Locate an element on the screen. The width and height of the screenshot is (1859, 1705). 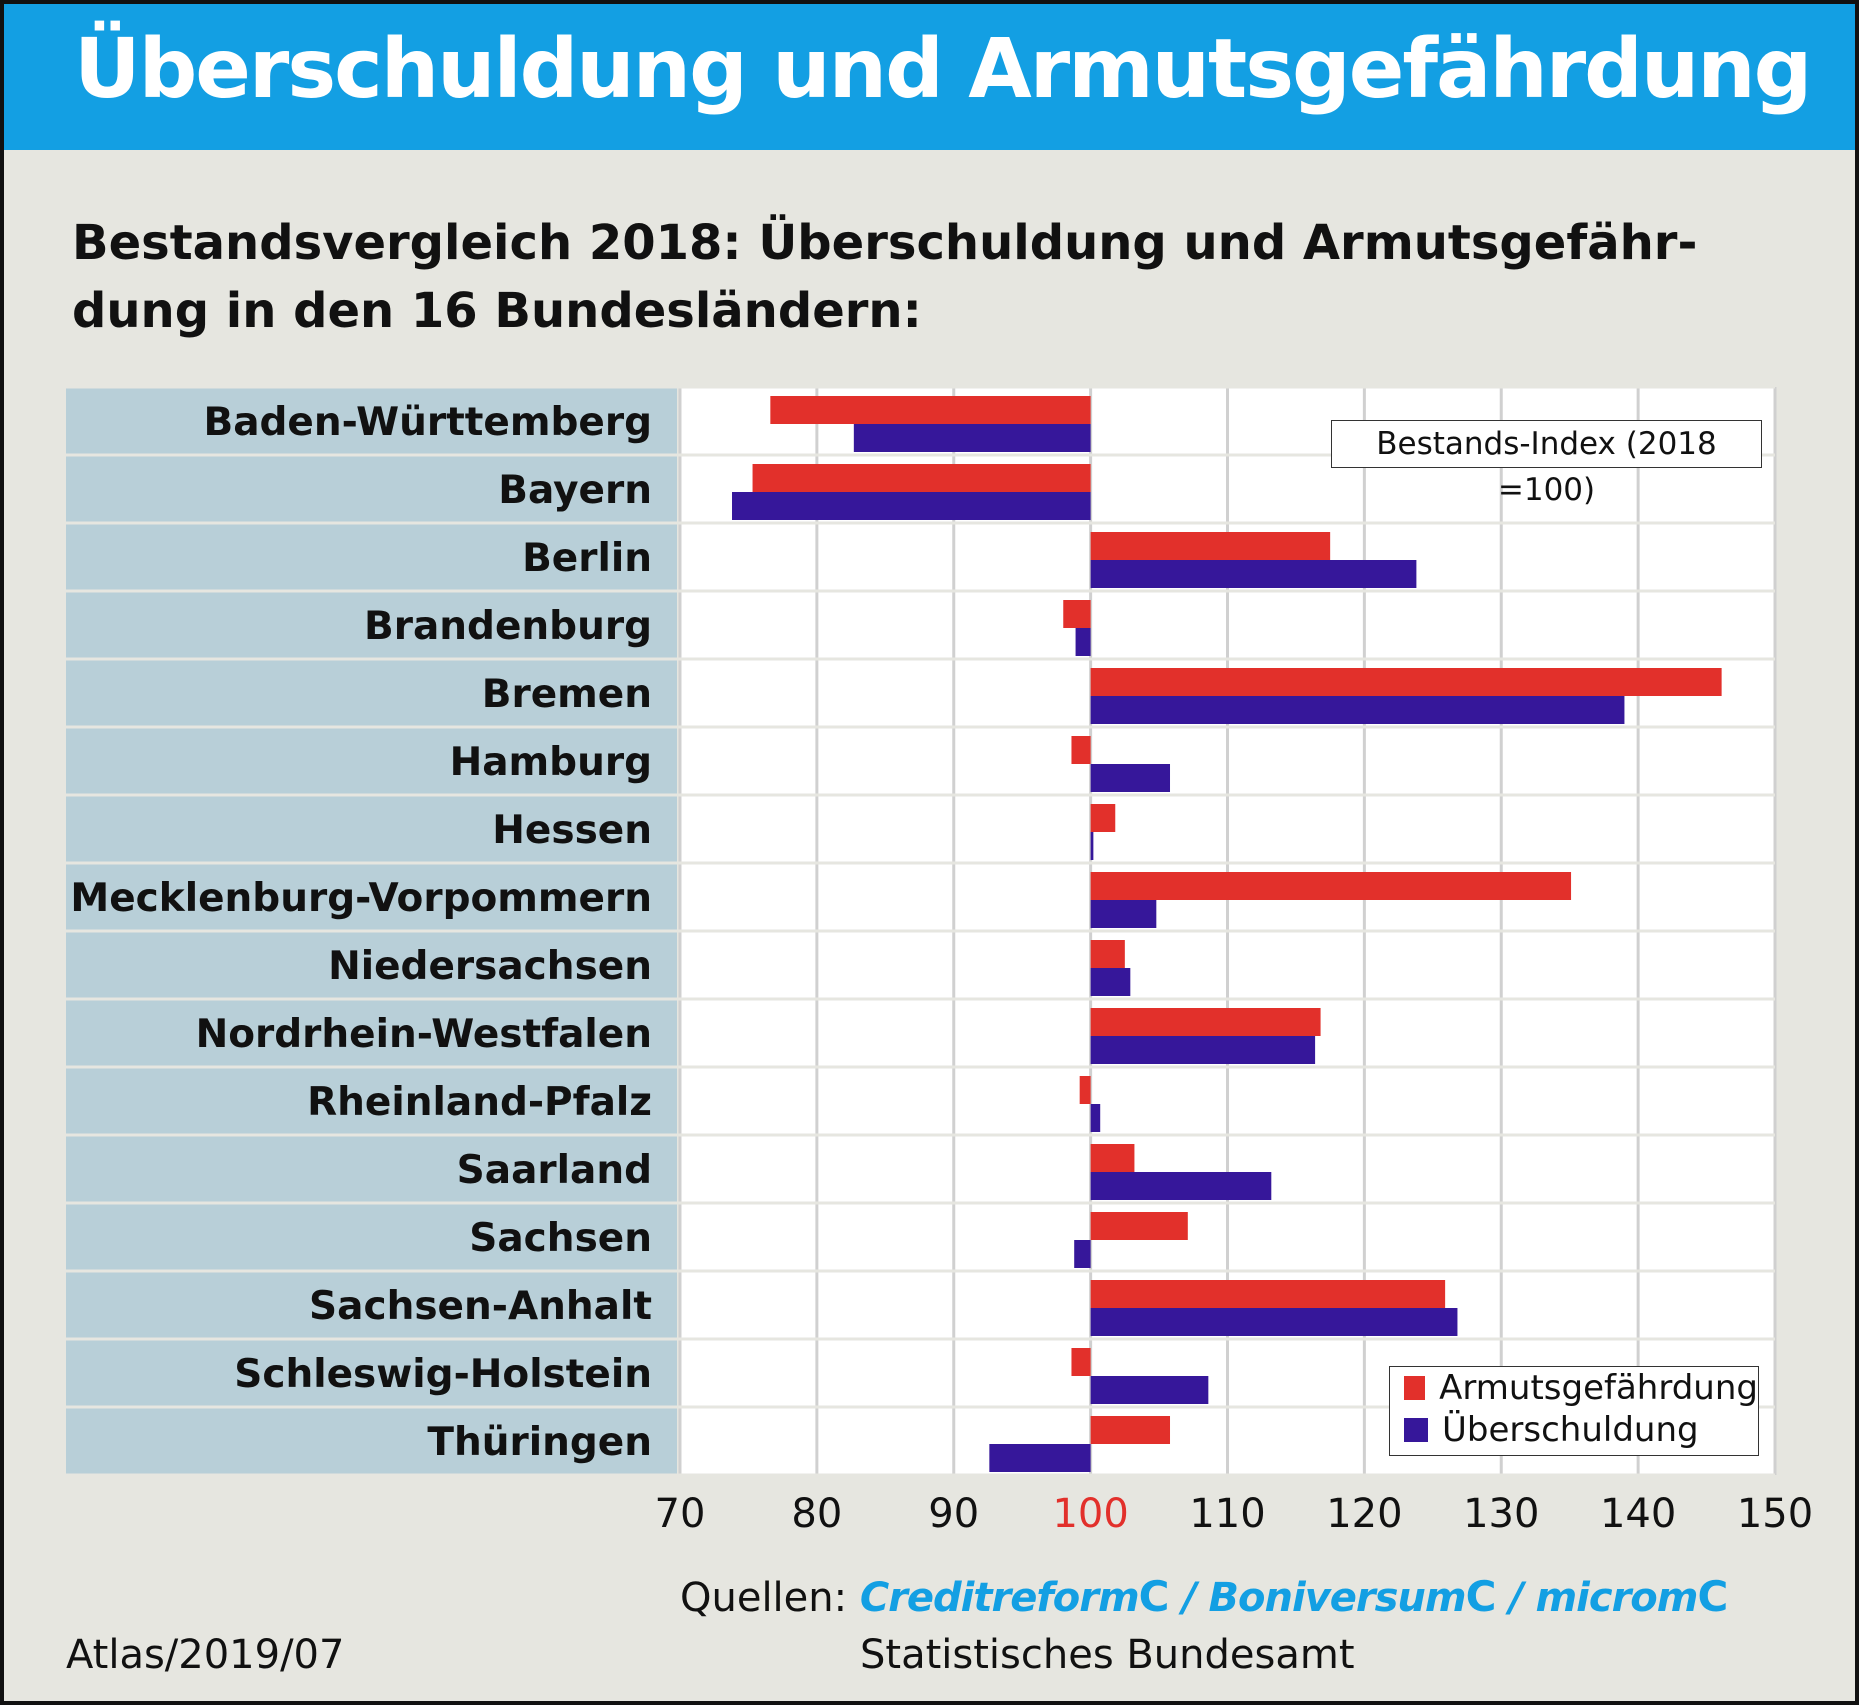
category-label: Hamburg is located at coordinates (551, 762).